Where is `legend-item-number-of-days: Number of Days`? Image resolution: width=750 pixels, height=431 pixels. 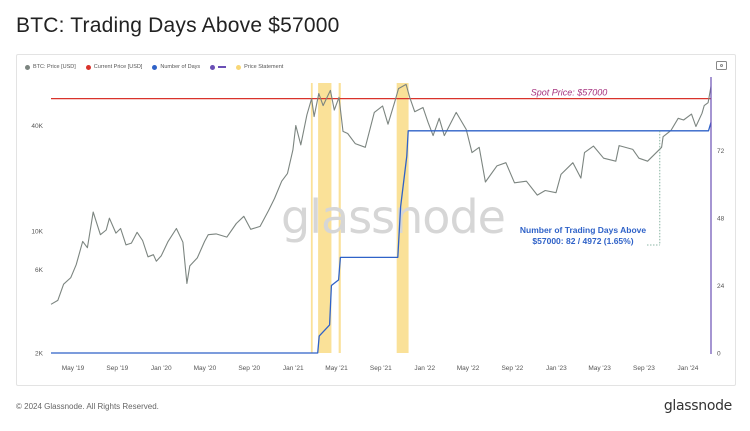
legend-item-number-of-days: Number of Days is located at coordinates (176, 67).